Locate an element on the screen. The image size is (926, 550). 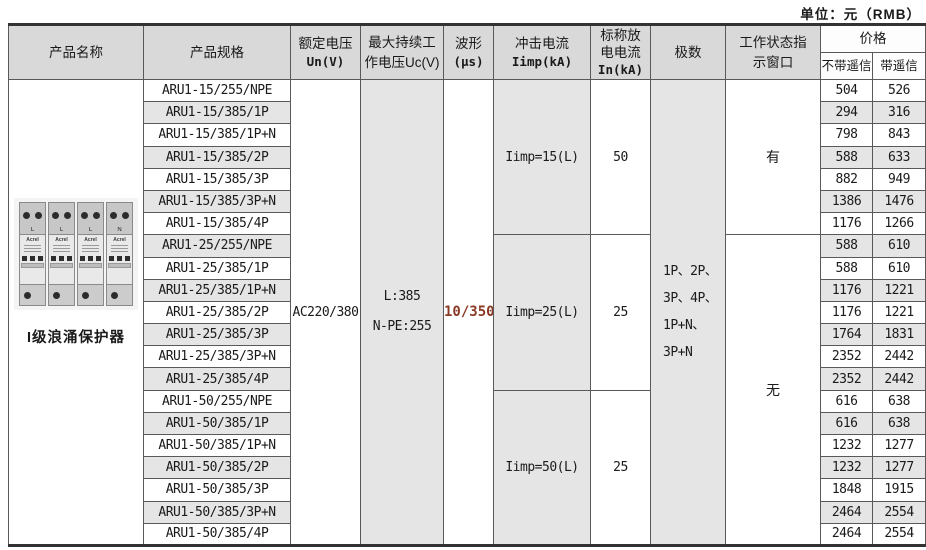
spec-cell: ARU1-50/385/3P is located at coordinates (217, 490).